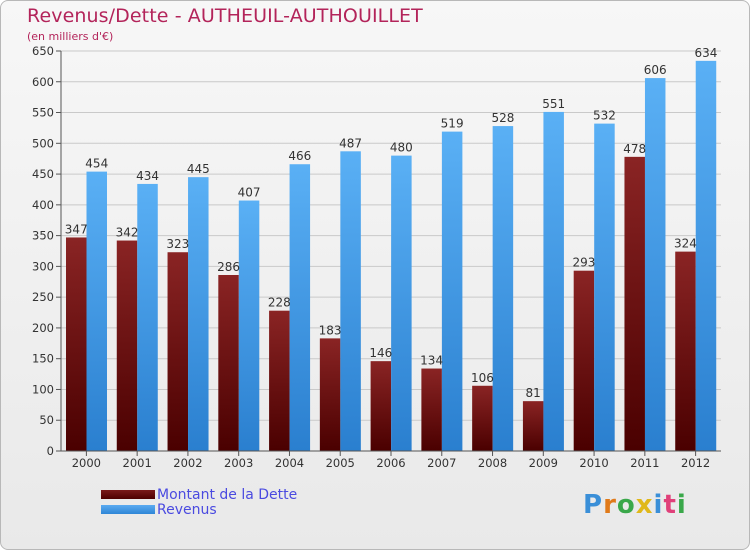  I want to click on logo-letter: o, so click(626, 505).